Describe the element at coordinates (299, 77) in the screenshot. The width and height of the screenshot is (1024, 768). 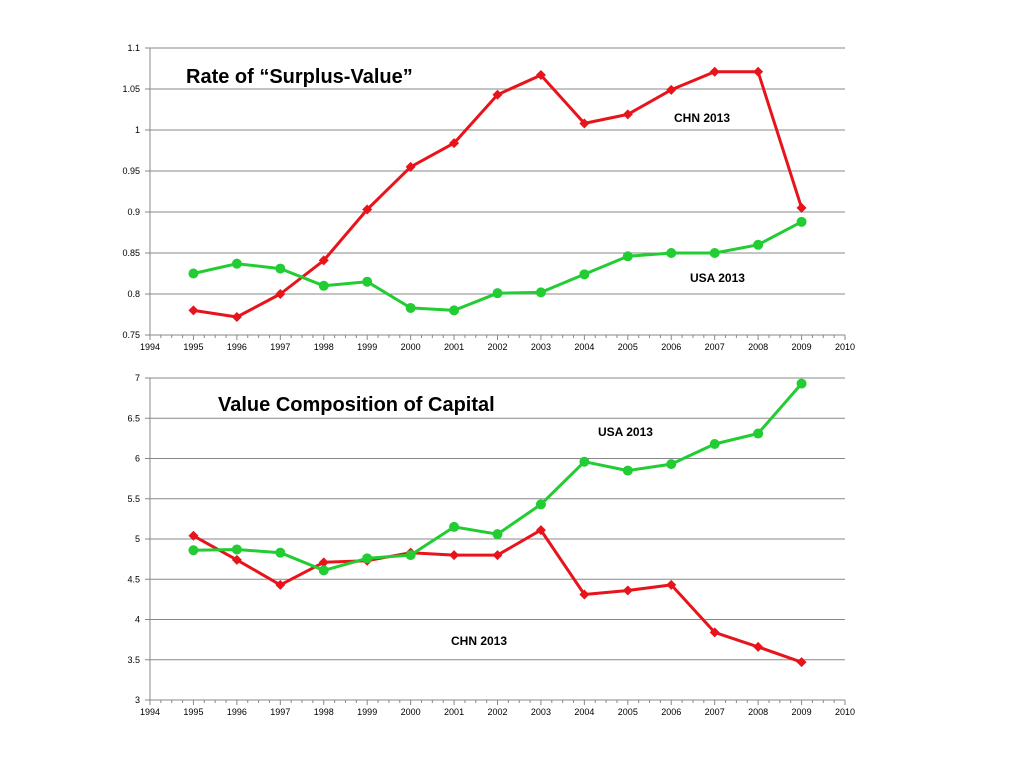
I see `chart-title: Rate of “Surplus-Value”` at that location.